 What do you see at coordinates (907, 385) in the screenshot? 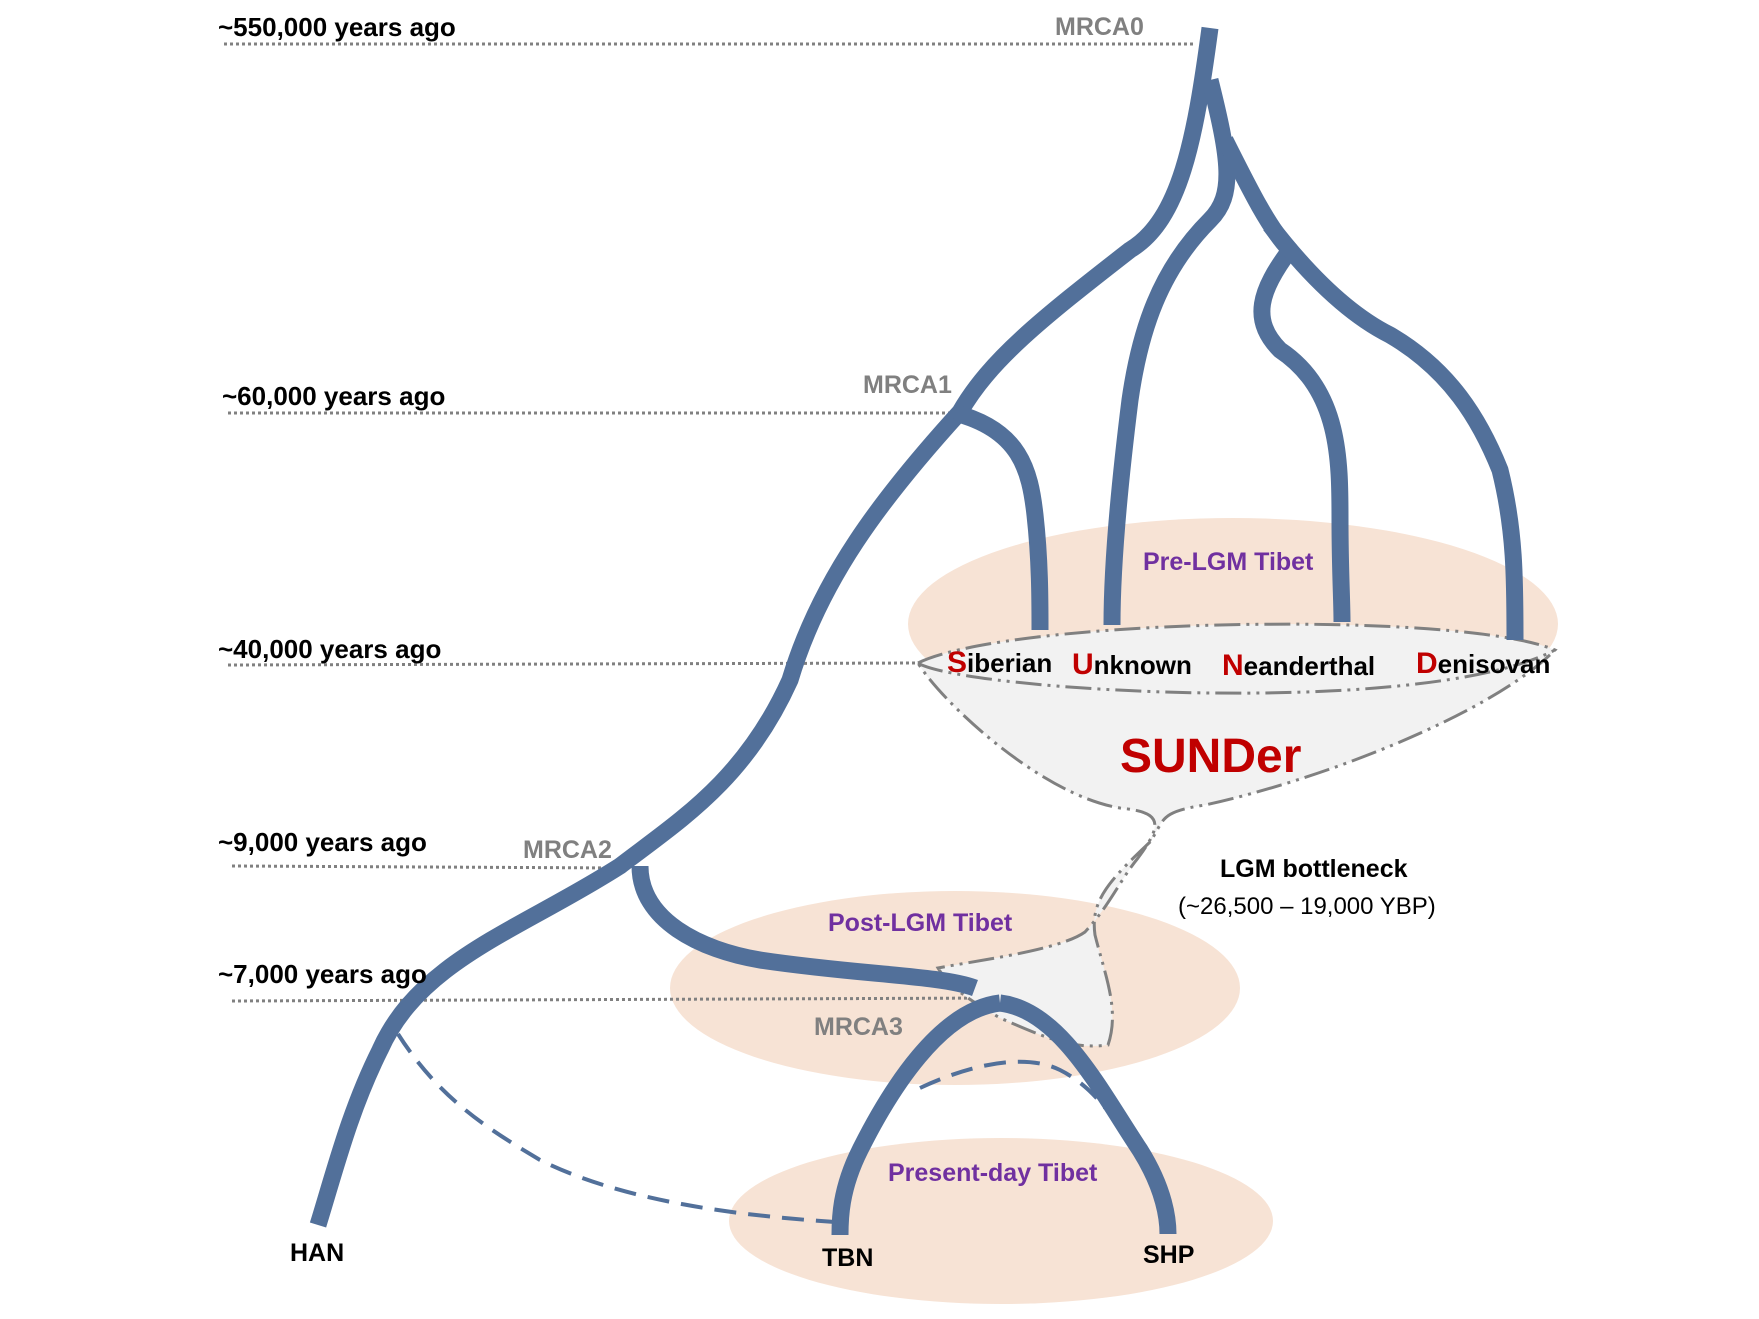
I see `mrca1-label: MRCA1` at bounding box center [907, 385].